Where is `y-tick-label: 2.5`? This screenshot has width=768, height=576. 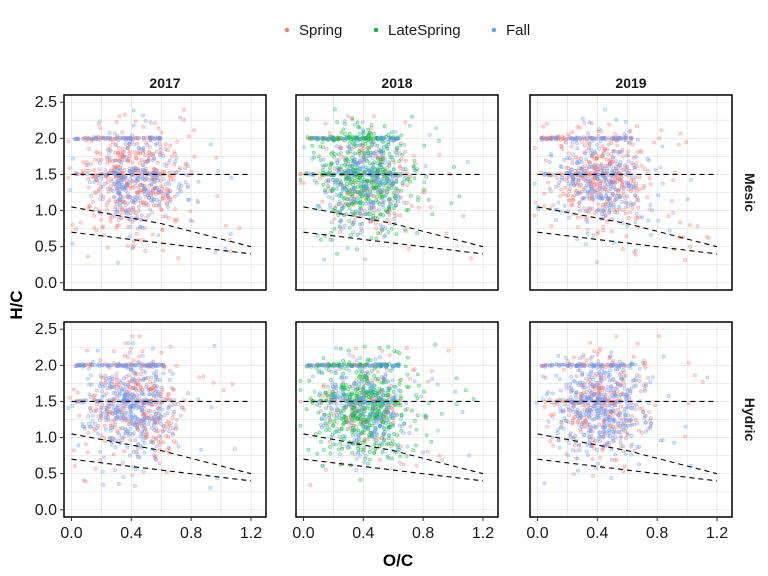
y-tick-label: 2.5 is located at coordinates (46, 329).